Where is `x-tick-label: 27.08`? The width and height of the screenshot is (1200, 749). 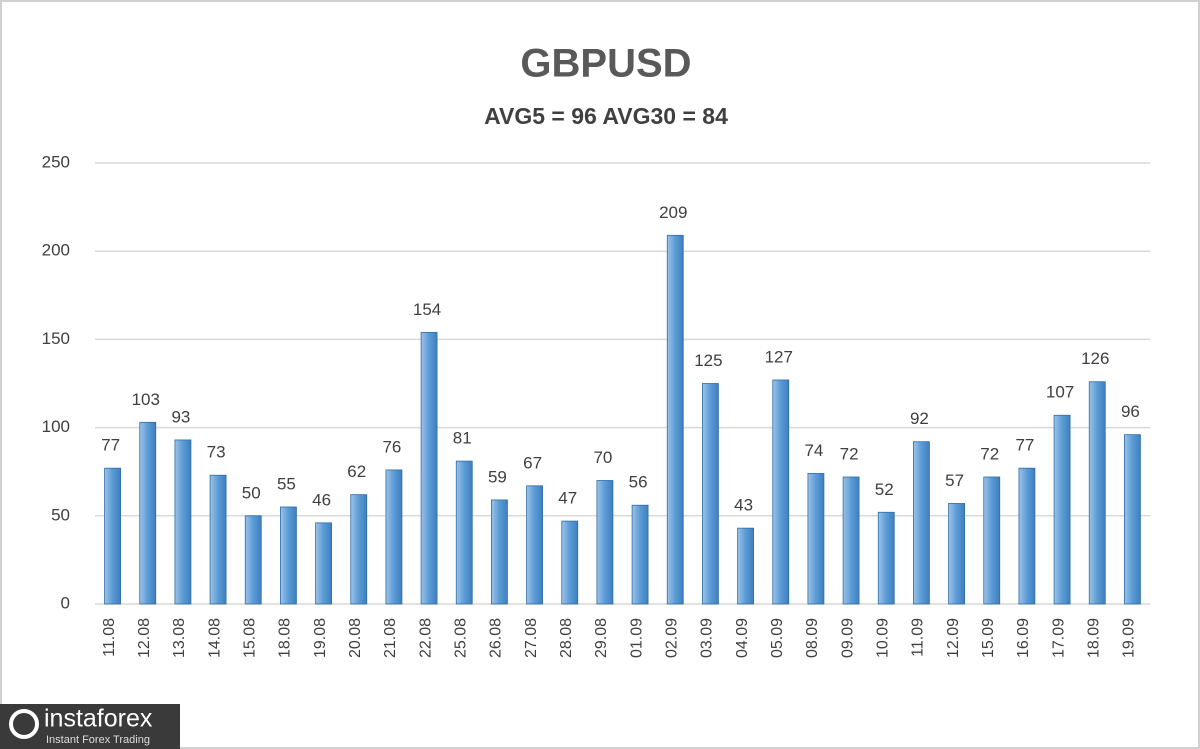
x-tick-label: 27.08 is located at coordinates (531, 638).